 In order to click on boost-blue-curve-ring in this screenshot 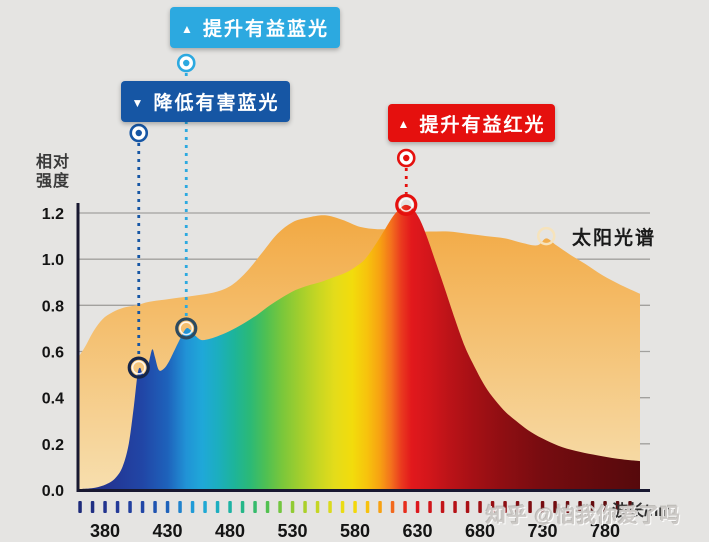, I will do `click(186, 328)`.